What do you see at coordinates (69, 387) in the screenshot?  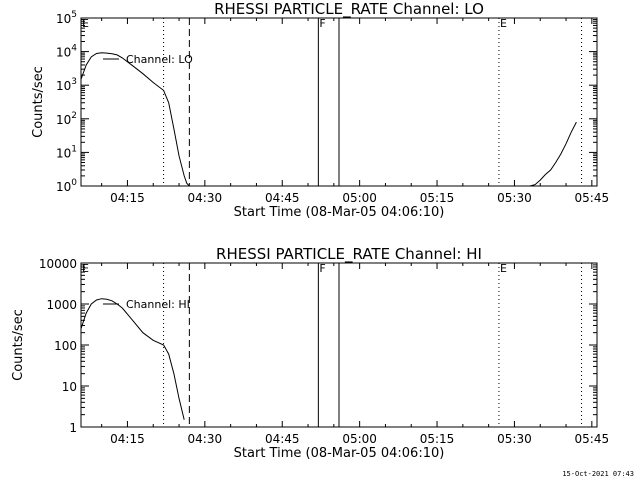 I see `y-tick-label: 10` at bounding box center [69, 387].